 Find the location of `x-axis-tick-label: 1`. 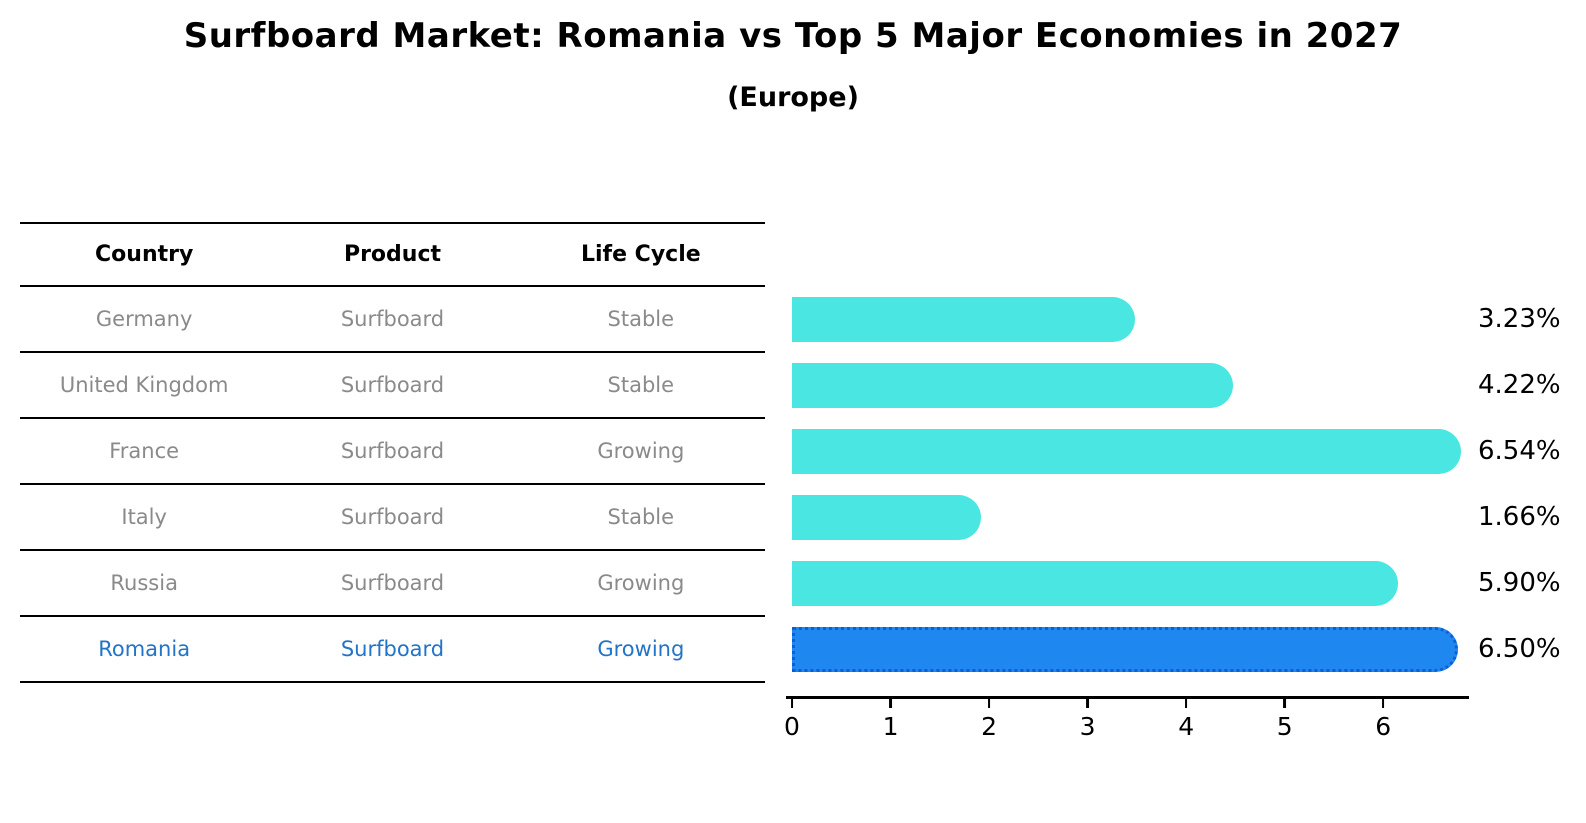

x-axis-tick-label: 1 is located at coordinates (890, 726).